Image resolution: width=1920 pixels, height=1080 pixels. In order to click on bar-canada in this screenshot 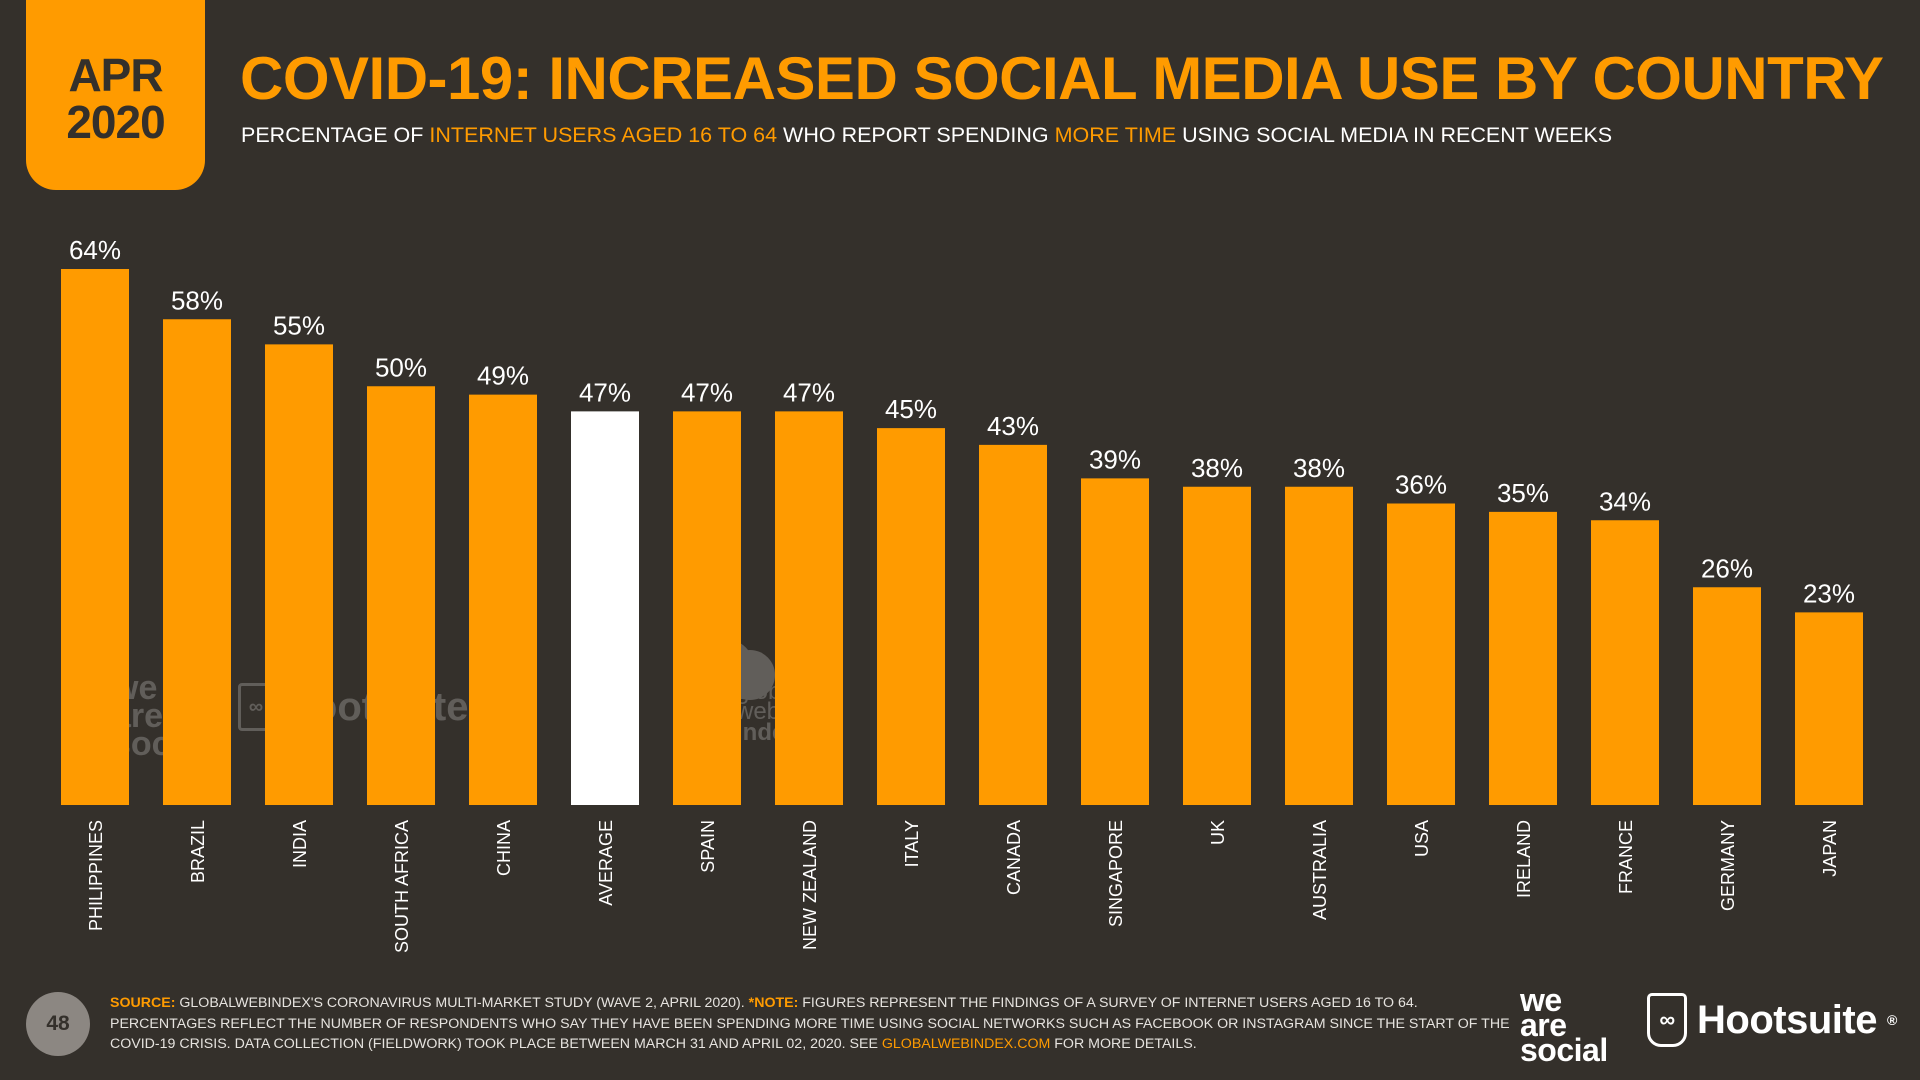, I will do `click(1013, 624)`.